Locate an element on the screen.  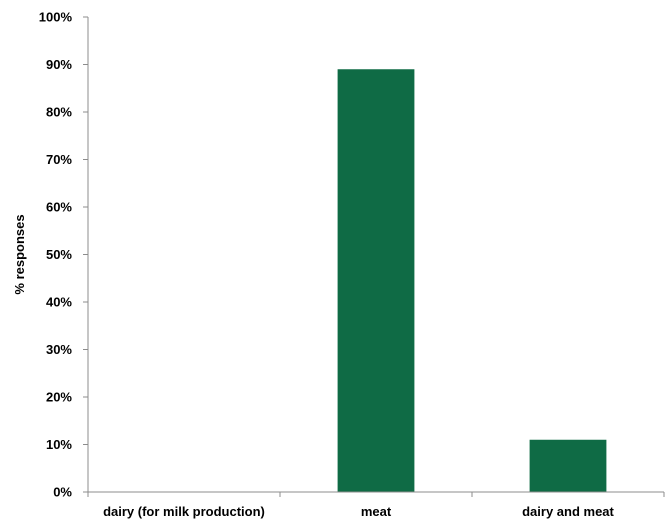
y-axis-title: % responses is located at coordinates (19, 254).